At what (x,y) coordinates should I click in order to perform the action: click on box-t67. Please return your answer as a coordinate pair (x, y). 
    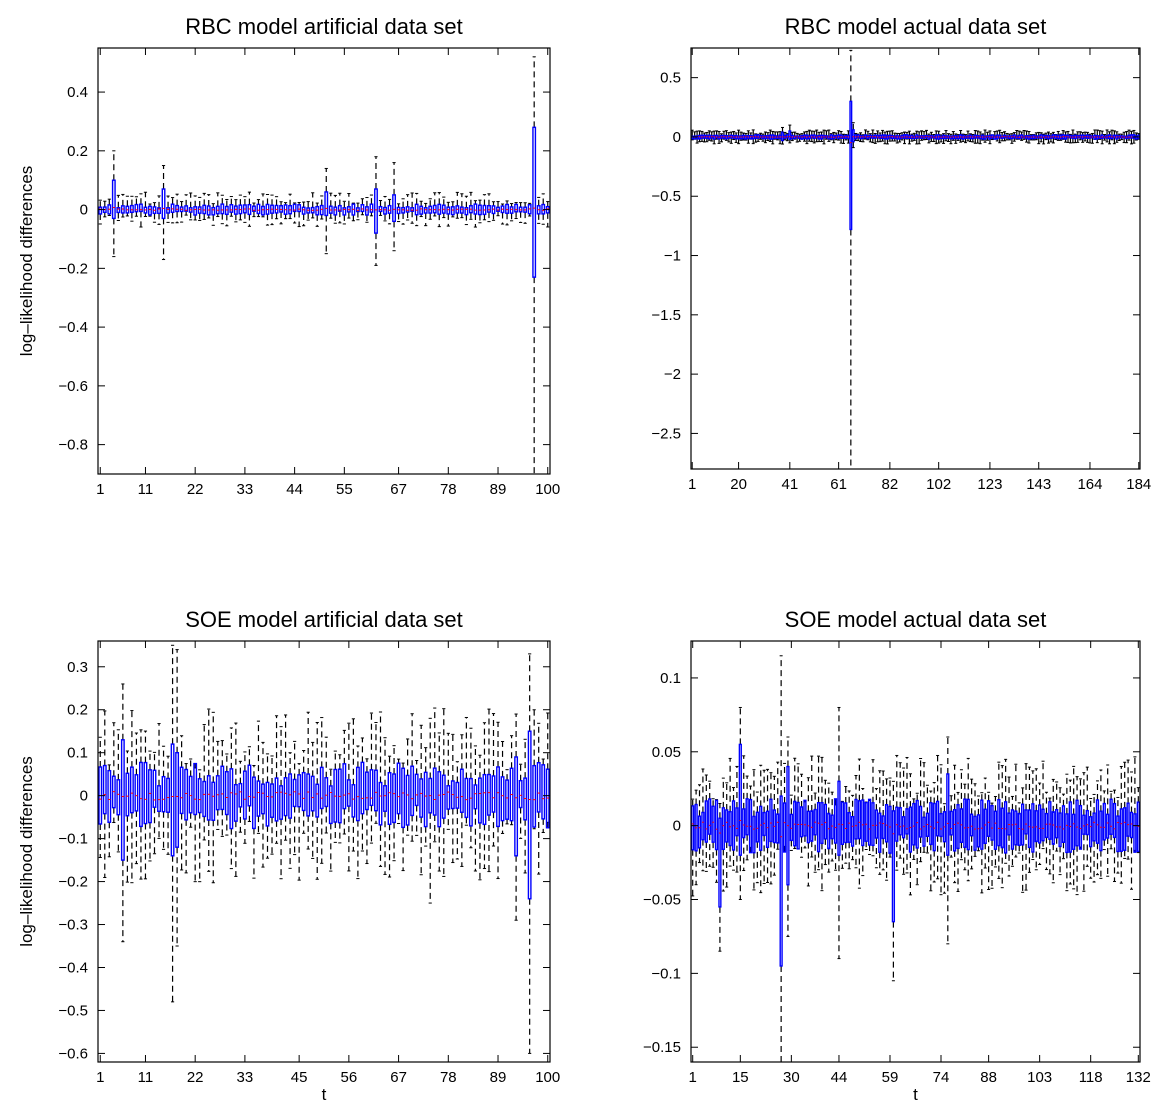
    Looking at the image, I should click on (398, 213).